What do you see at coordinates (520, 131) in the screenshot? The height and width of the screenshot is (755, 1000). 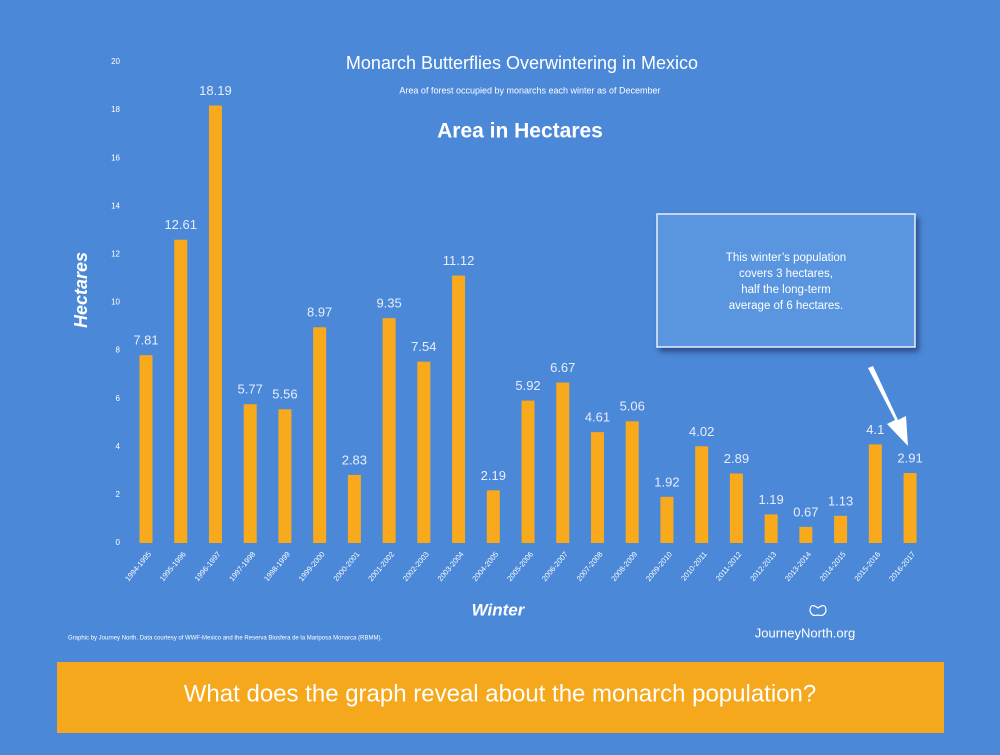 I see `heading: Area in Hectares` at bounding box center [520, 131].